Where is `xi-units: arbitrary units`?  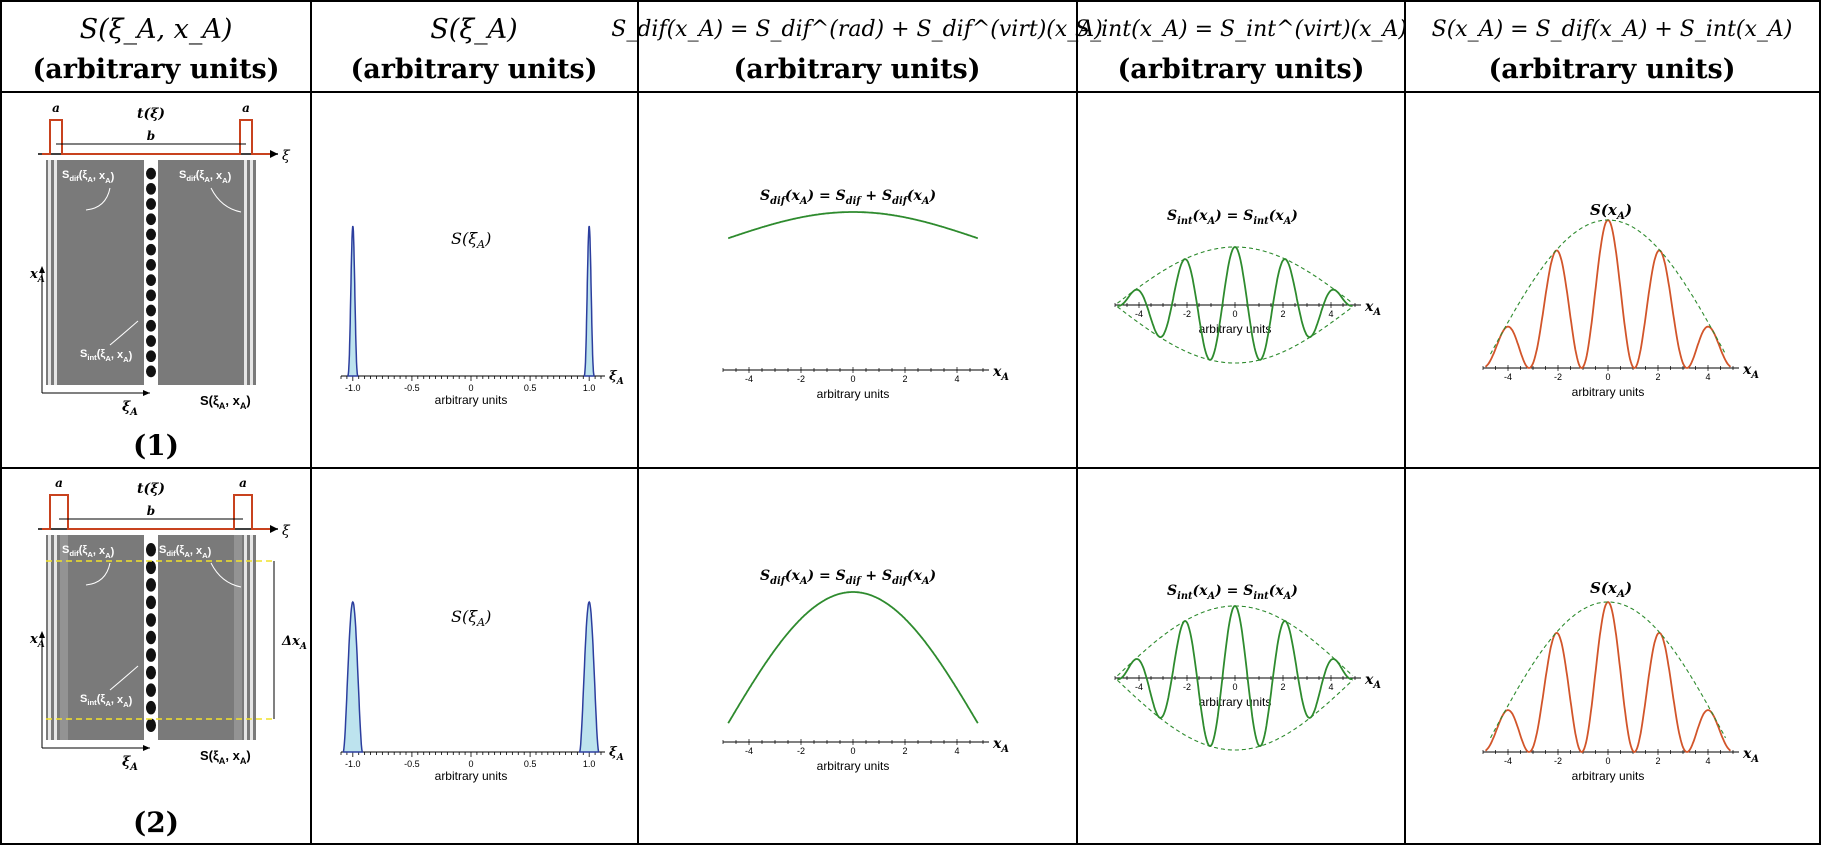 xi-units: arbitrary units is located at coordinates (471, 400).